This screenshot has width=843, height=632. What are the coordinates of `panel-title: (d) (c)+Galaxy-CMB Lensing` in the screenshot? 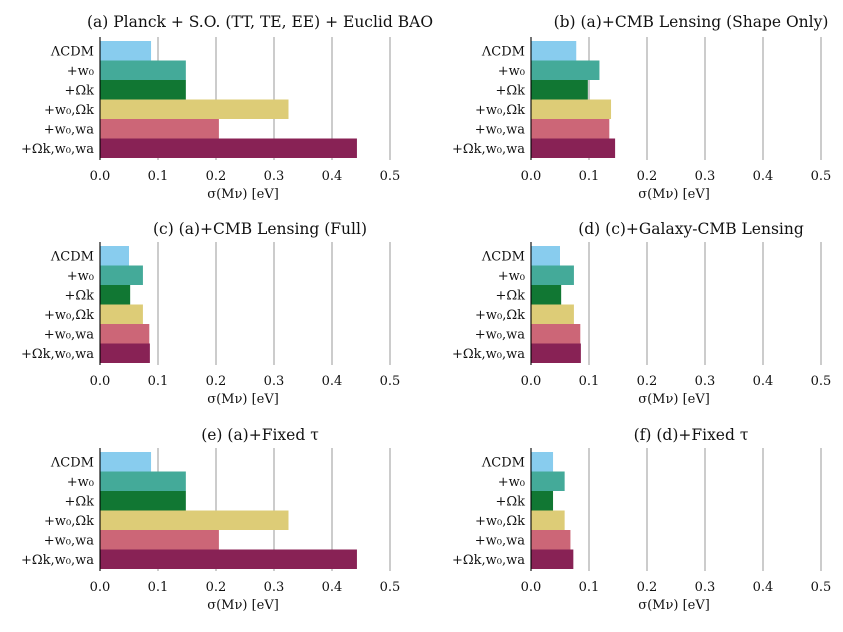 It's located at (691, 229).